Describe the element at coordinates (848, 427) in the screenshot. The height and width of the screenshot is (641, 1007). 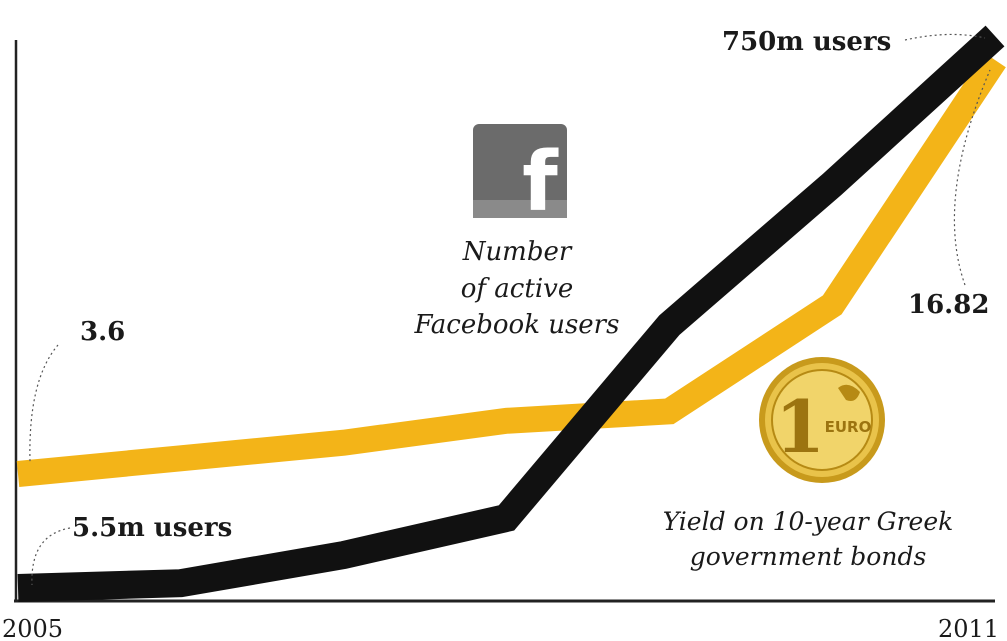
I see `svg-text: EURO` at that location.